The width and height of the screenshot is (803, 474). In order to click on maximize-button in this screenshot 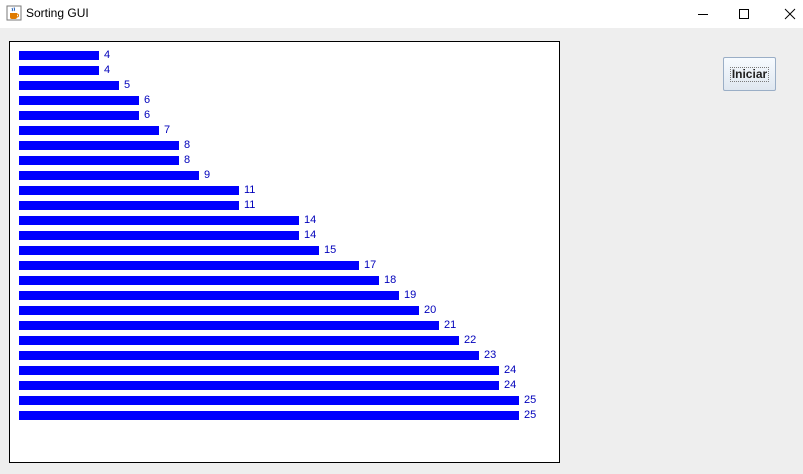, I will do `click(744, 14)`.